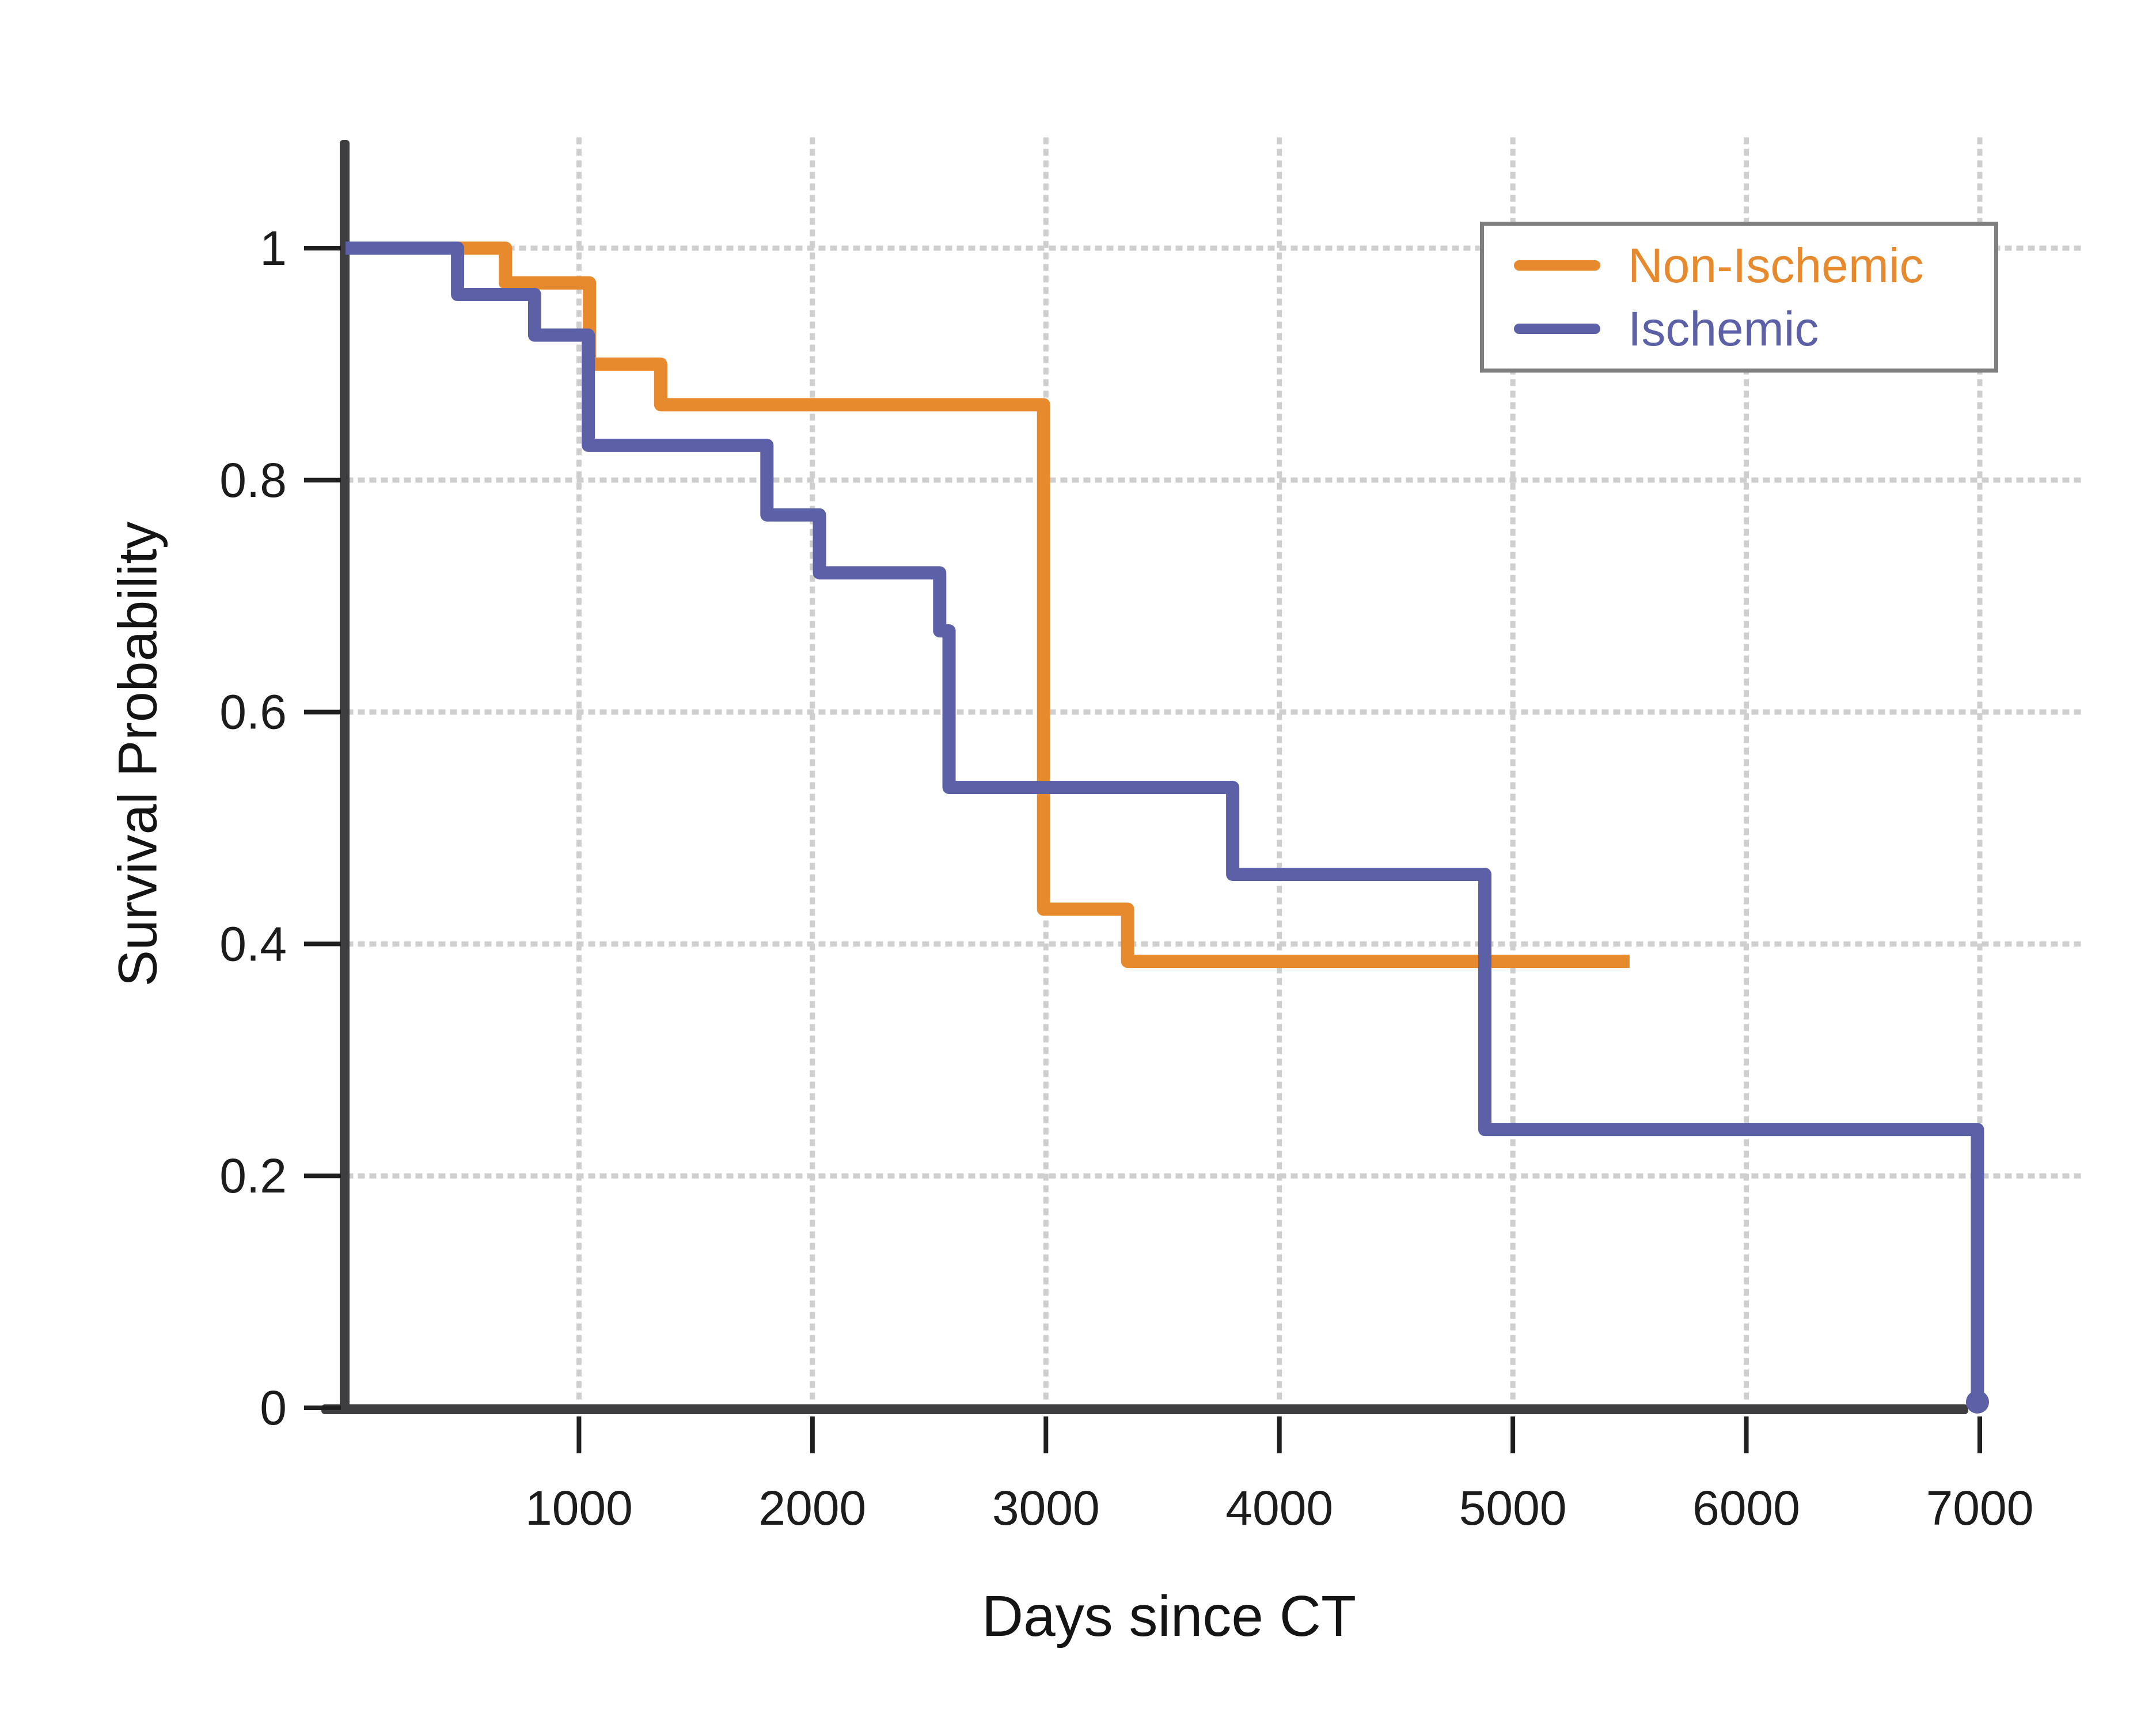 This screenshot has width=2156, height=1713. I want to click on y-tick-label-1: 1, so click(273, 248).